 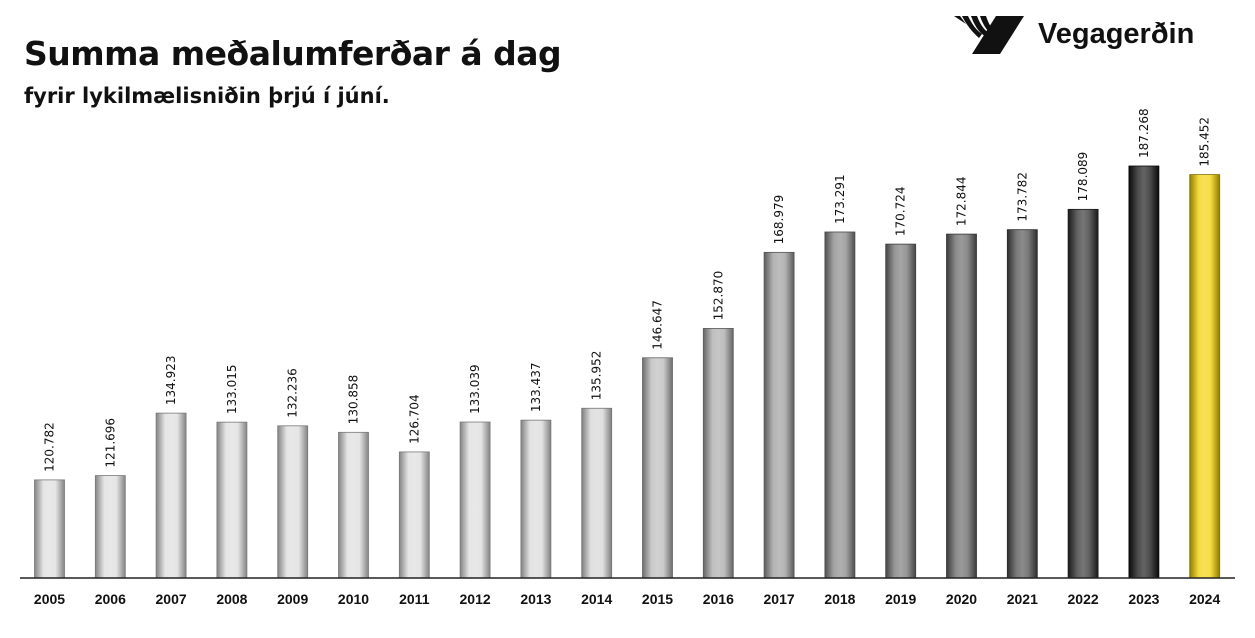 I want to click on x-tick-2011: 2011, so click(x=414, y=599).